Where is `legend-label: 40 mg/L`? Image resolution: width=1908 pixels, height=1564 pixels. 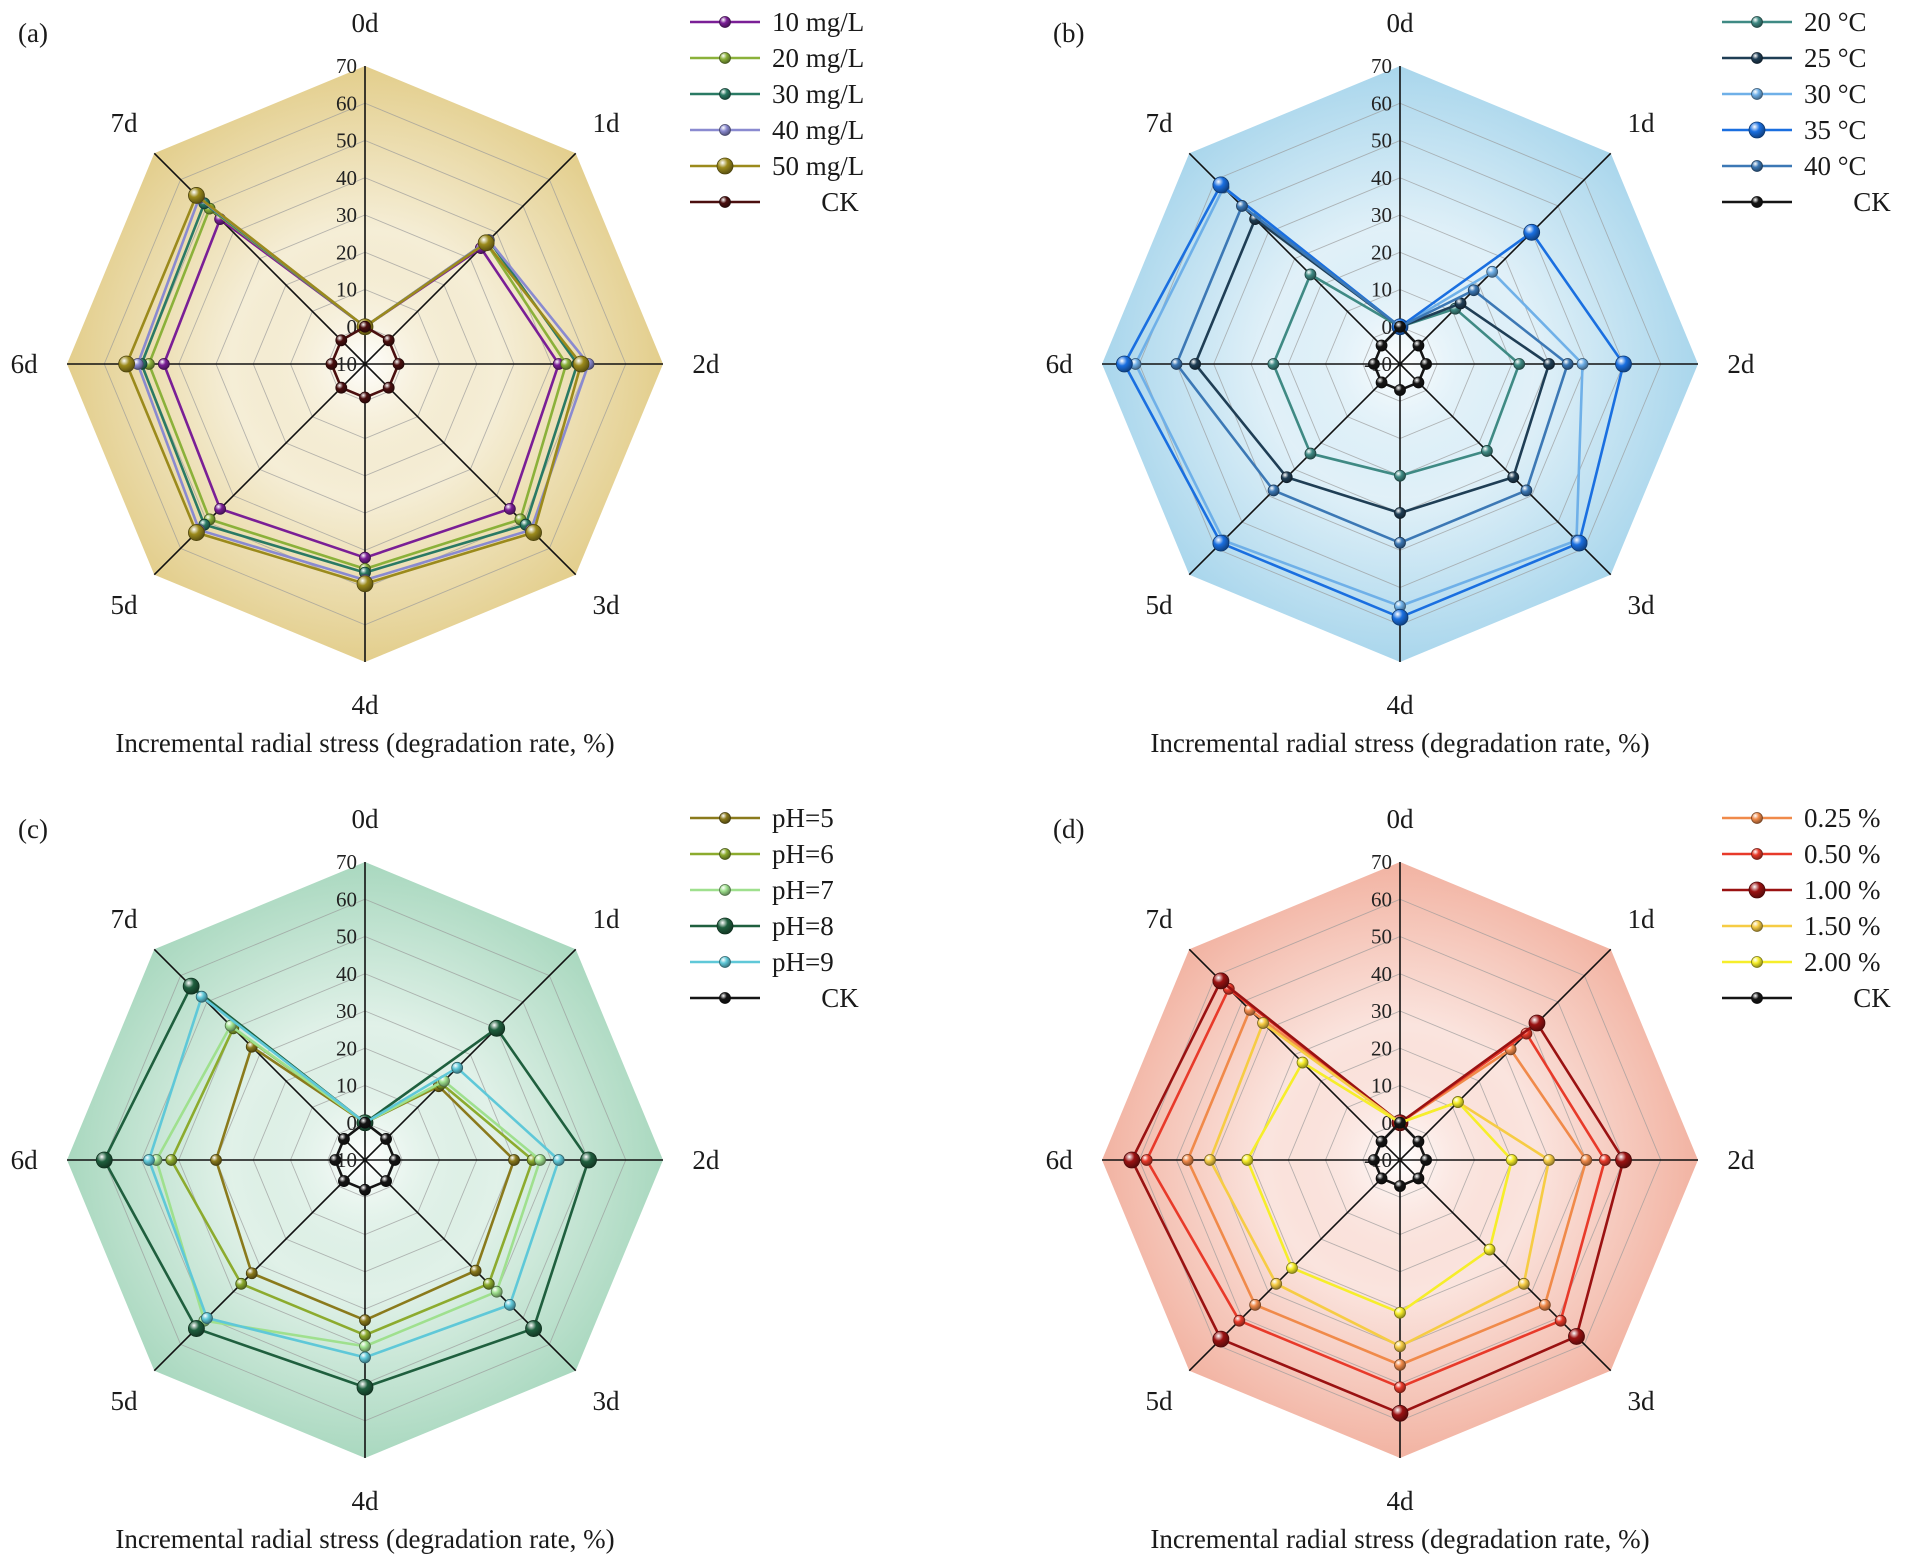 legend-label: 40 mg/L is located at coordinates (818, 130).